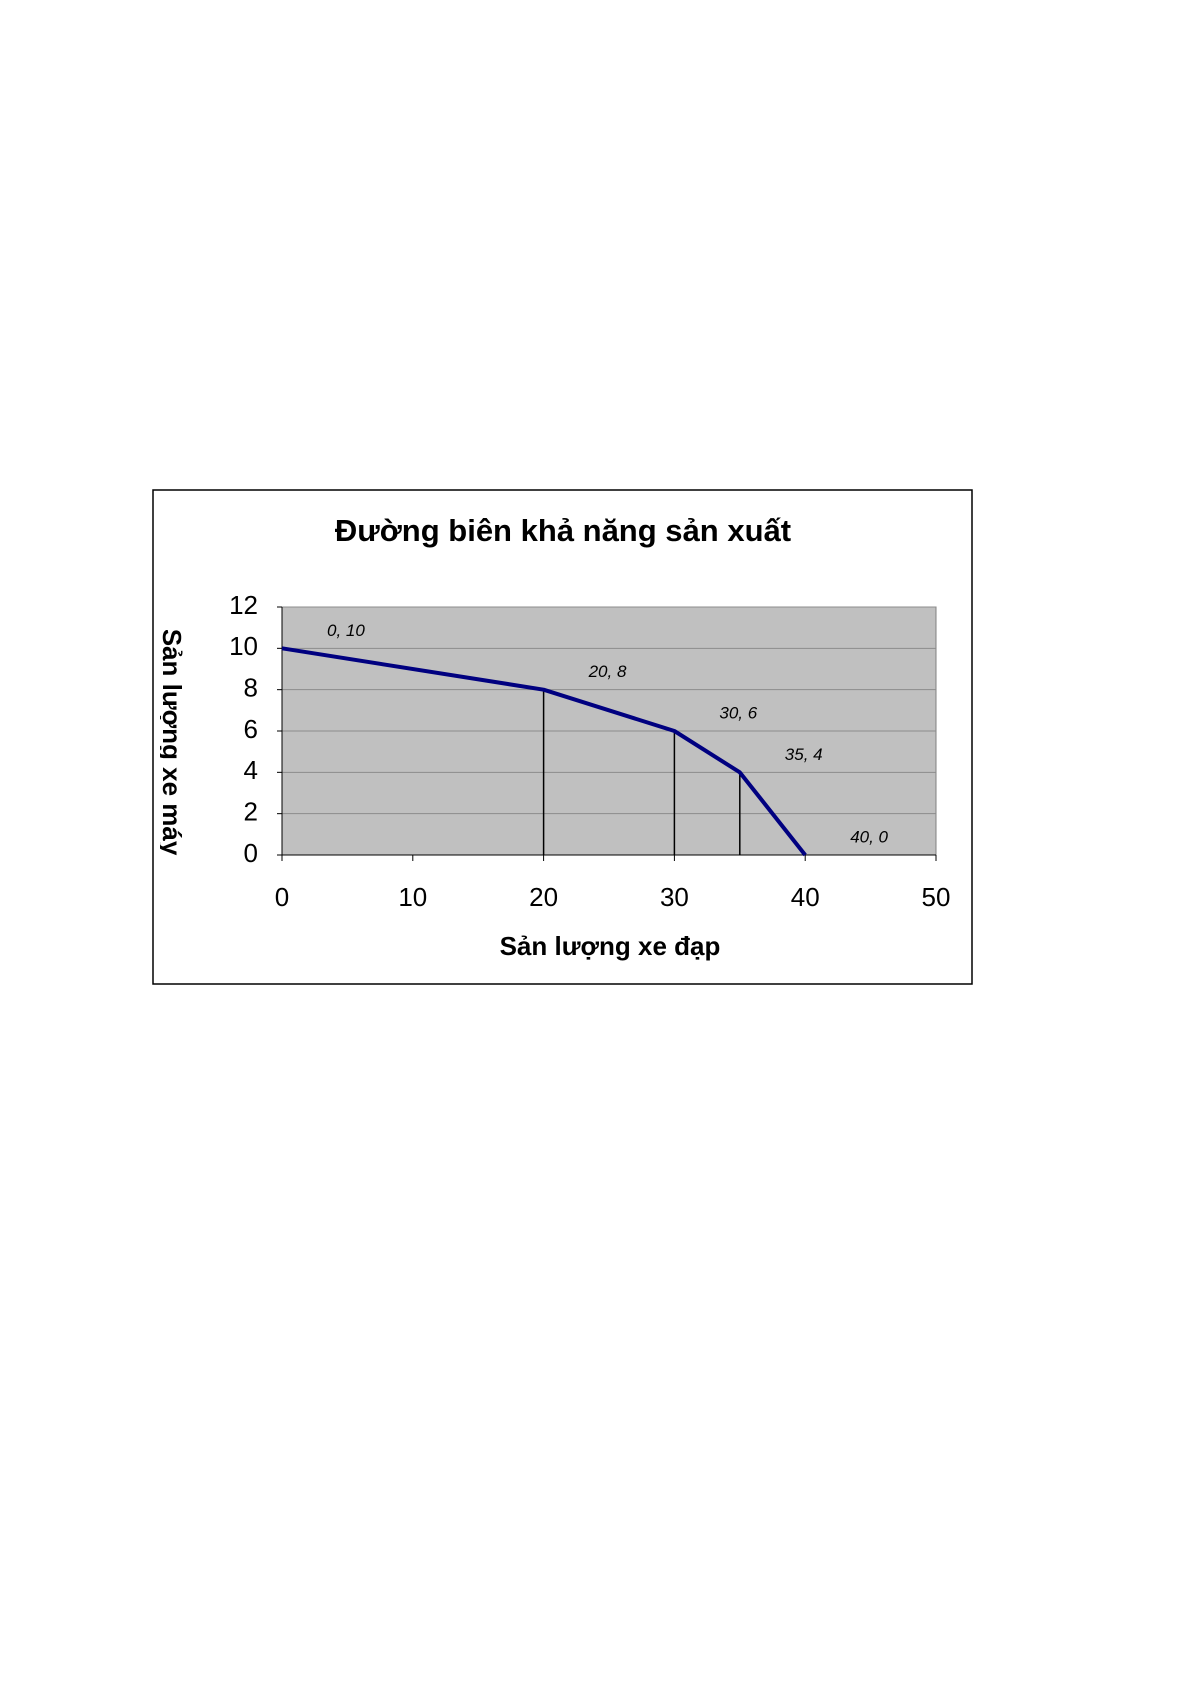  I want to click on y-tick-label: 8, so click(251, 688).